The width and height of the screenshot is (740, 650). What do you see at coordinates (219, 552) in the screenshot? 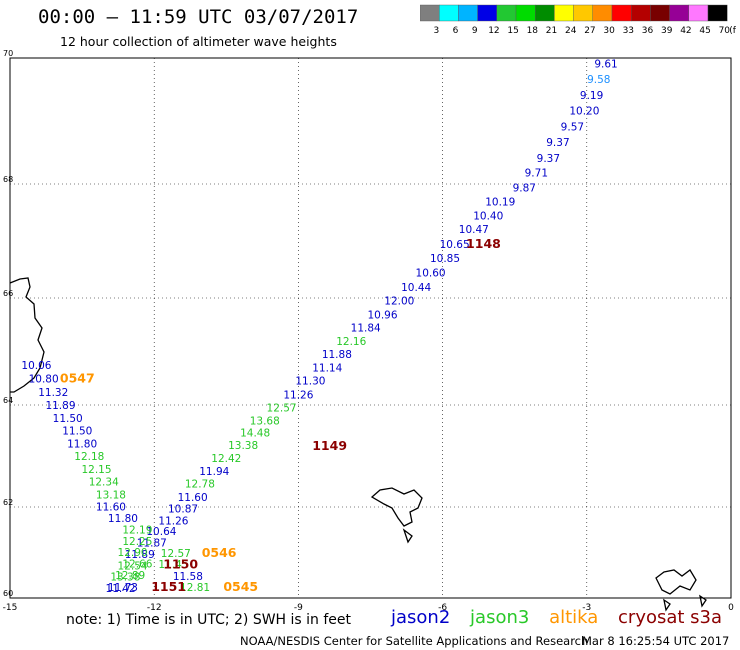
I see `pass-time-label: 0546` at bounding box center [219, 552].